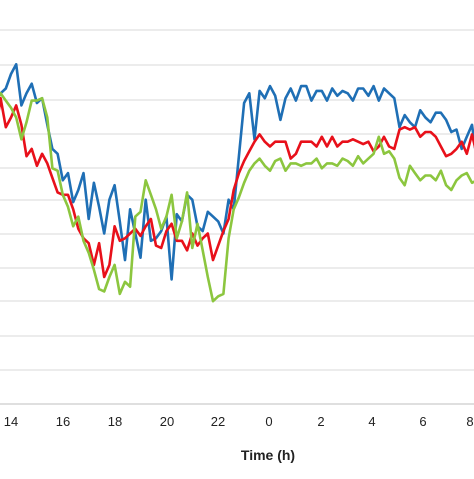  What do you see at coordinates (167, 421) in the screenshot?
I see `x-tick-label: 20` at bounding box center [167, 421].